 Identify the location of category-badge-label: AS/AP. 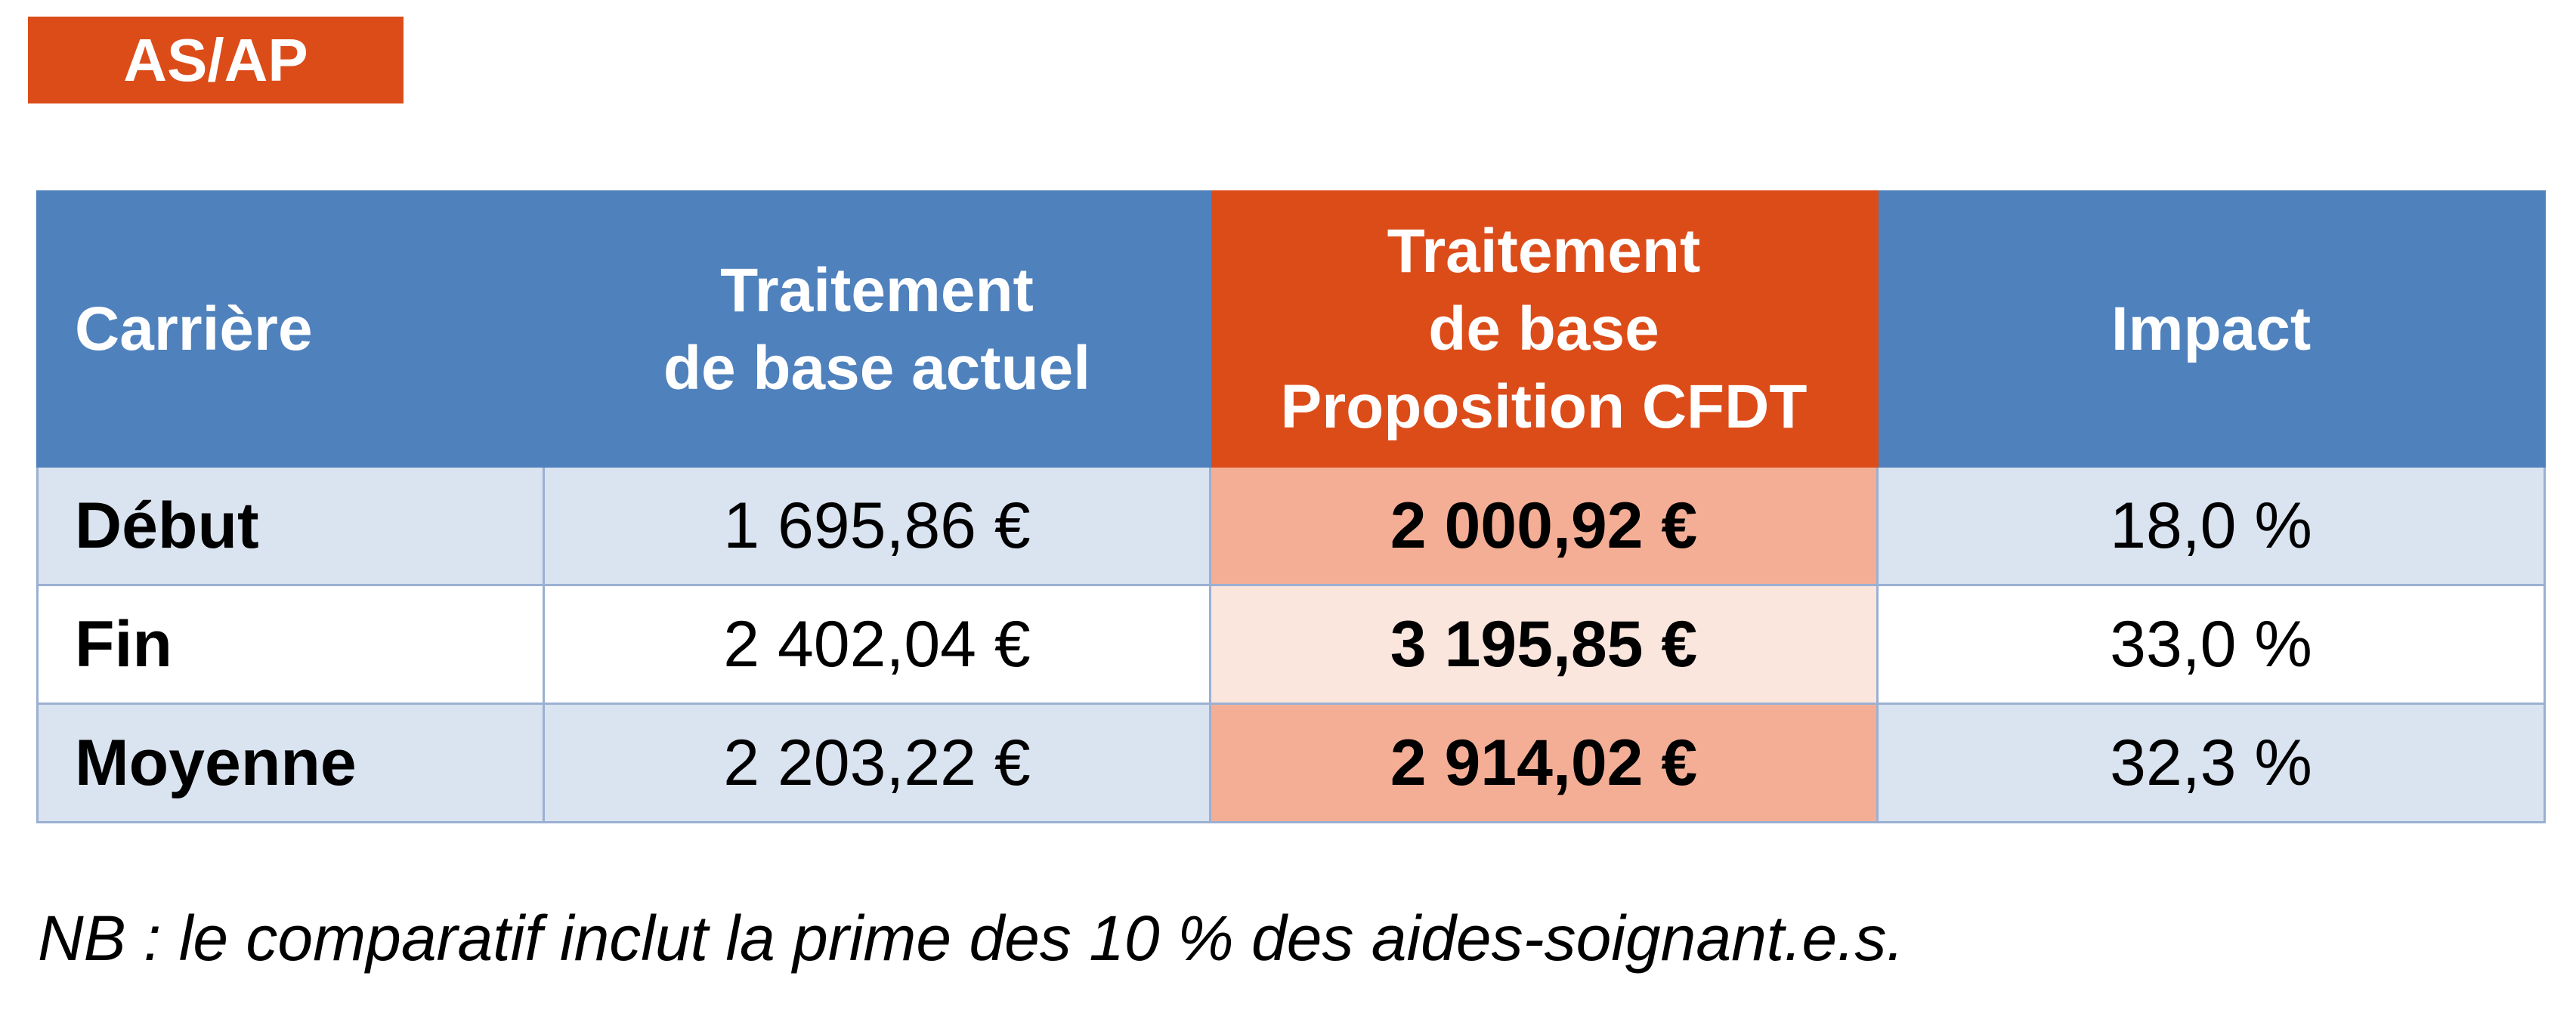
(215, 60).